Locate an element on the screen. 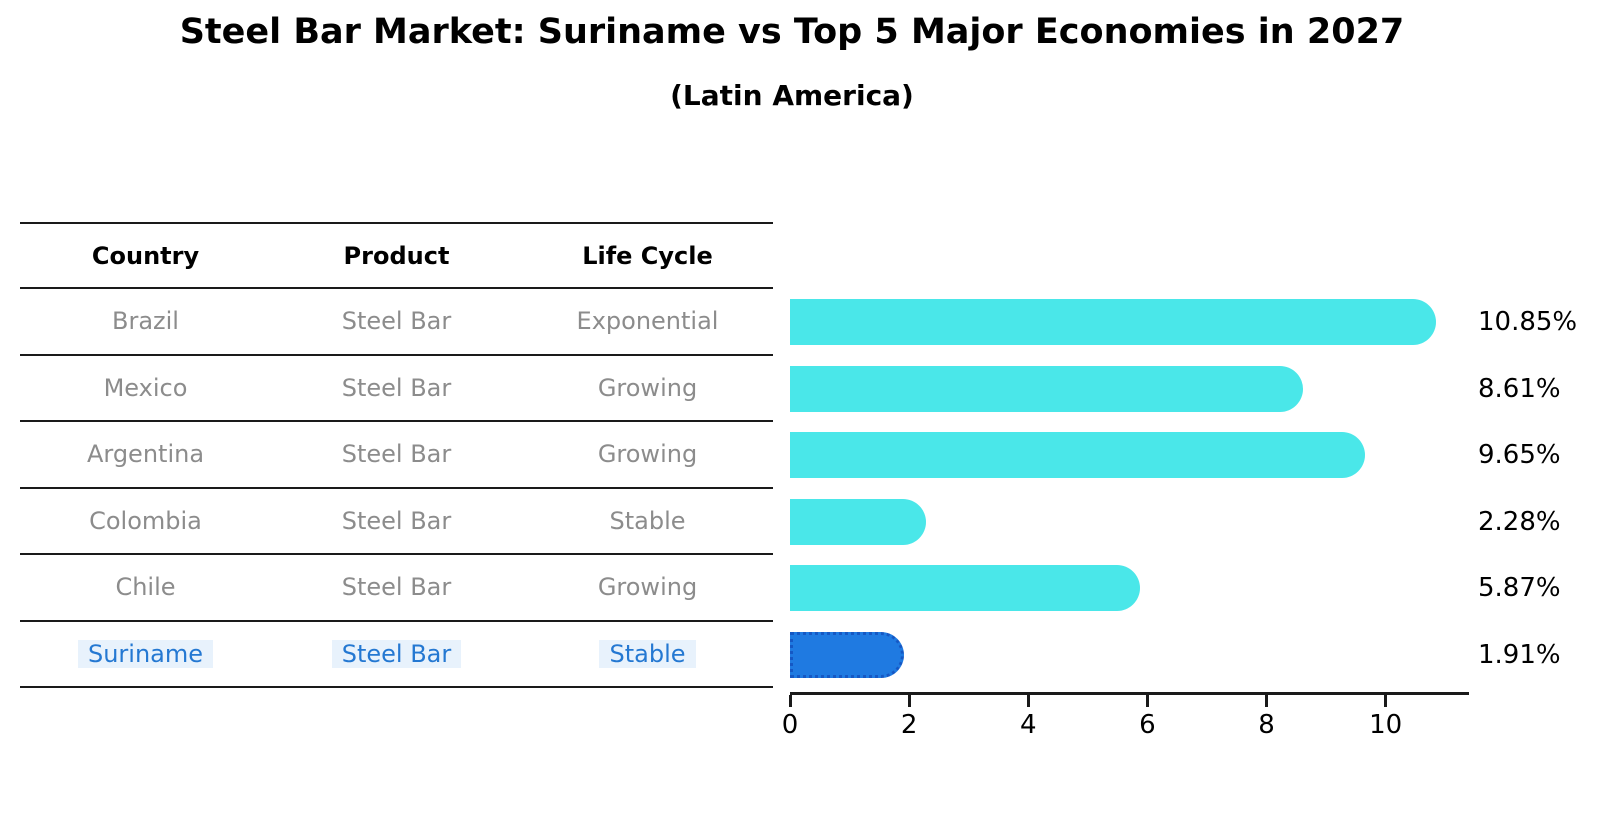 The width and height of the screenshot is (1604, 823). cell-country: Argentina is located at coordinates (145, 454).